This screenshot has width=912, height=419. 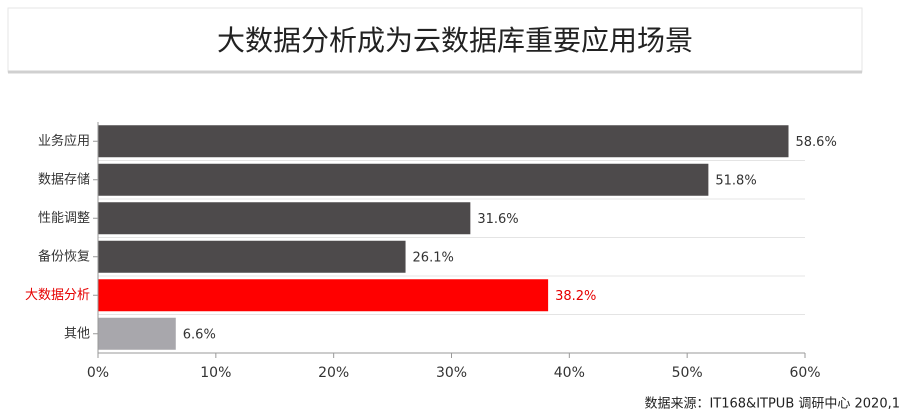 I want to click on value-label: 6.6%, so click(x=199, y=334).